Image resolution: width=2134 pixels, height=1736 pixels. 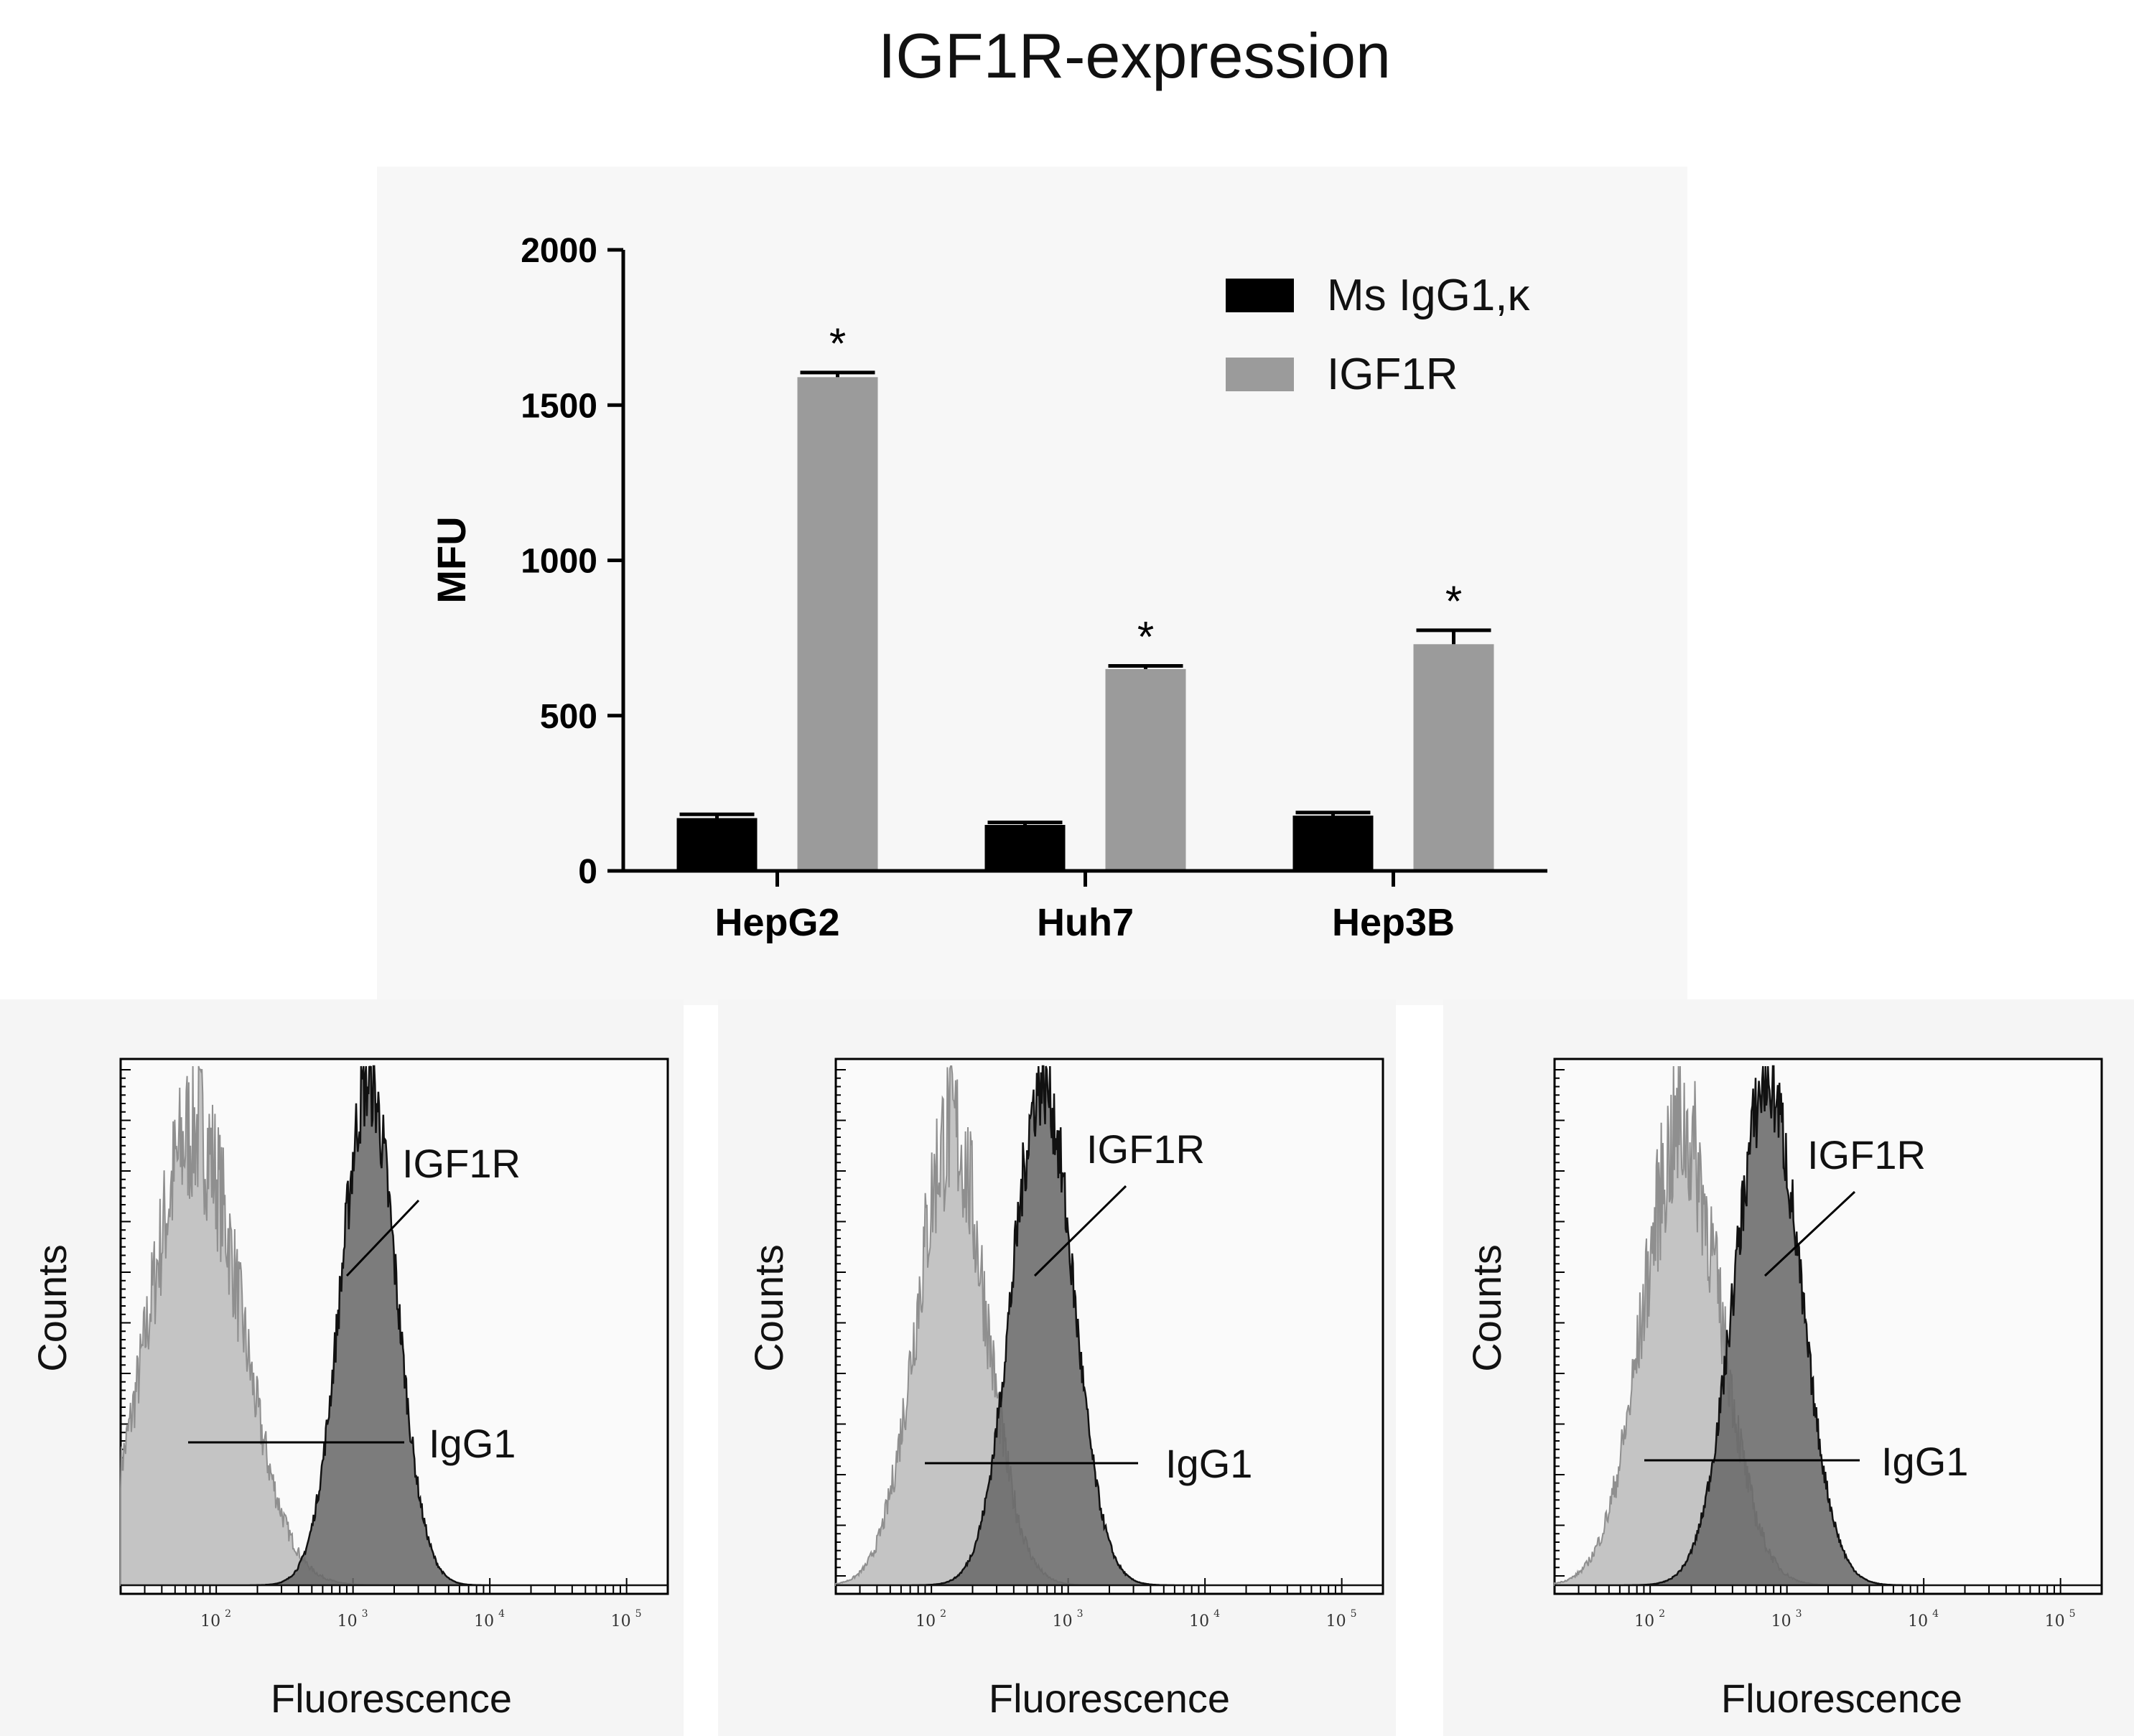 What do you see at coordinates (1134, 55) in the screenshot?
I see `figure-title: IGF1R-expression` at bounding box center [1134, 55].